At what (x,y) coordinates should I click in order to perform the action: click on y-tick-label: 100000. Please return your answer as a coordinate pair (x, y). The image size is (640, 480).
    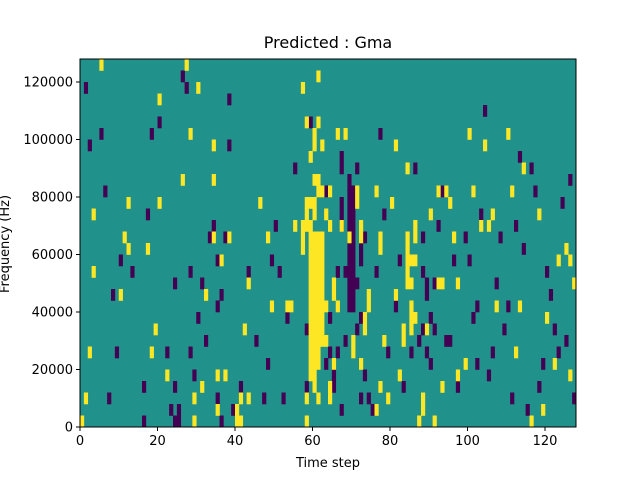
    Looking at the image, I should click on (48, 140).